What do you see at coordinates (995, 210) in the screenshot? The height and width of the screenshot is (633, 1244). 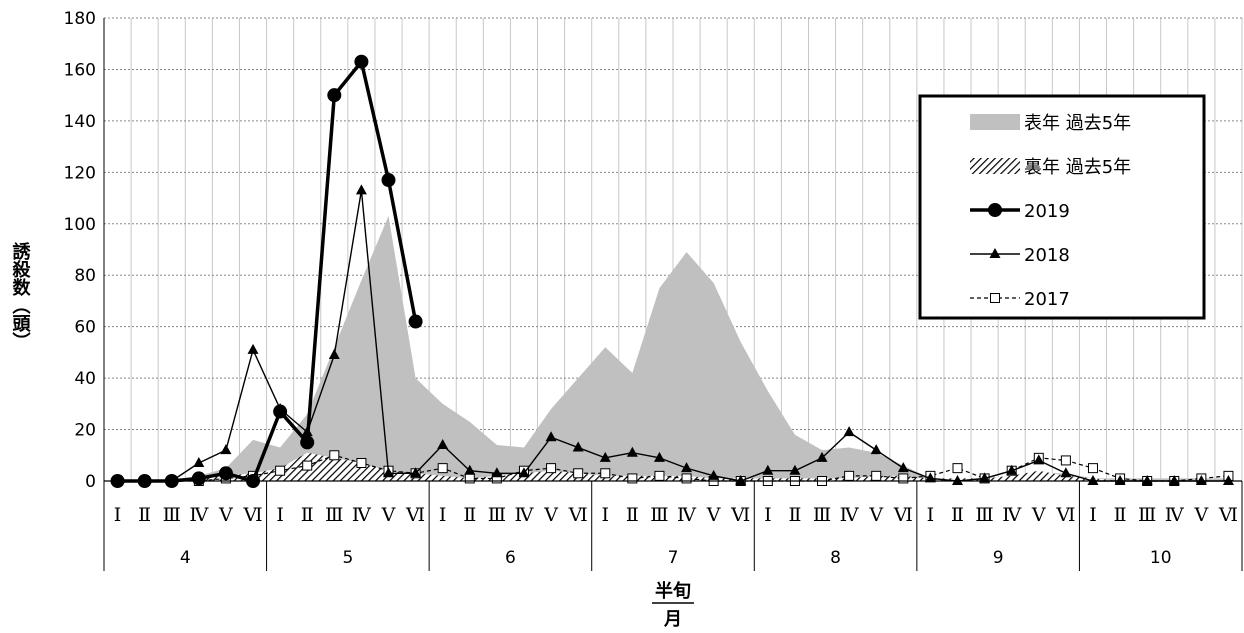 I see `legend-marker-2019` at bounding box center [995, 210].